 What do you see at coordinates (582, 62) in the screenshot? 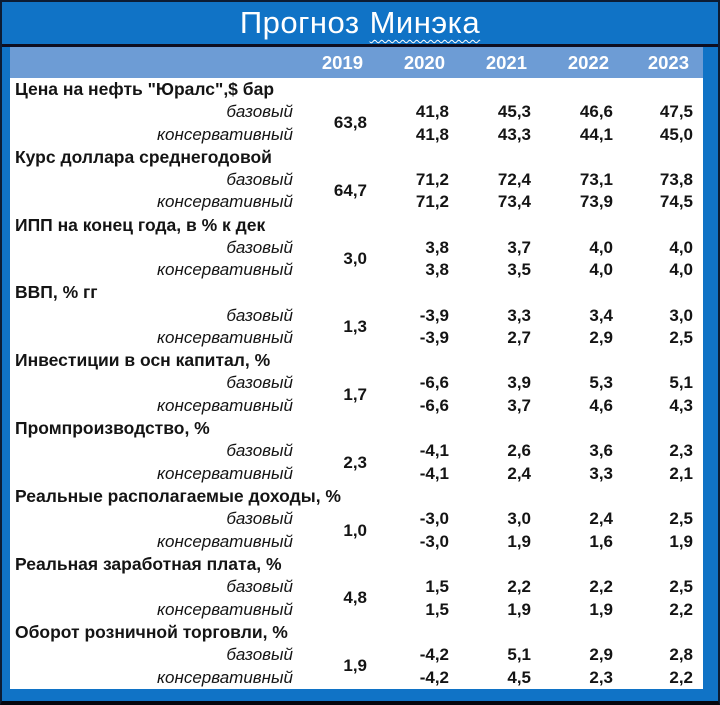
I see `header-year-2022: 2022` at bounding box center [582, 62].